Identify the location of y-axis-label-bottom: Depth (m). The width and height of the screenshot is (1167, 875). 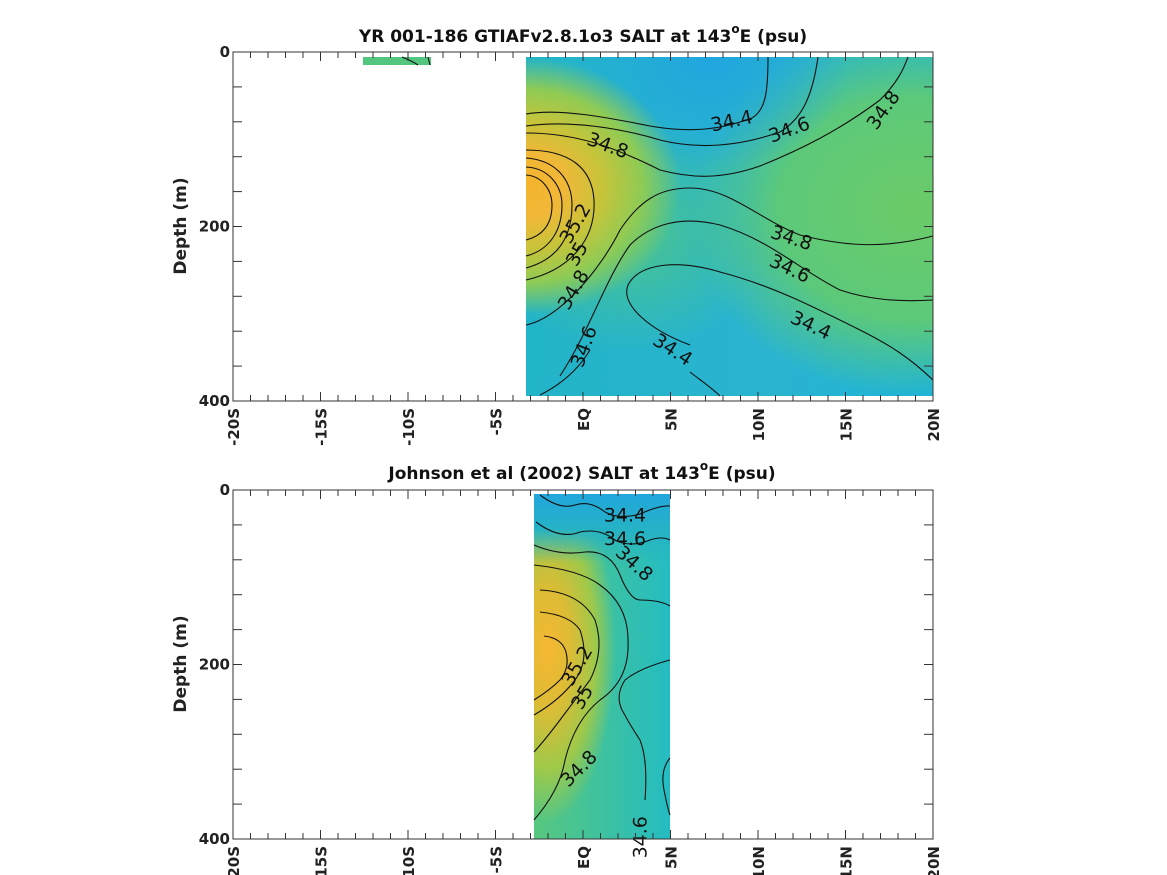
(181, 663).